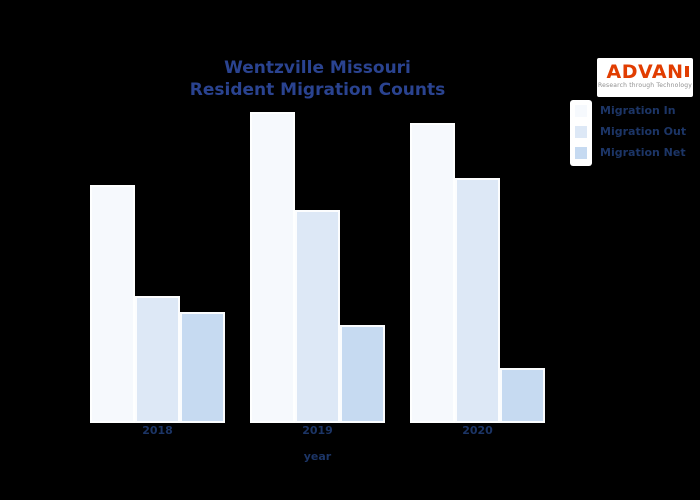 This screenshot has height=500, width=700. I want to click on bar-migration-in-2019, so click(272, 267).